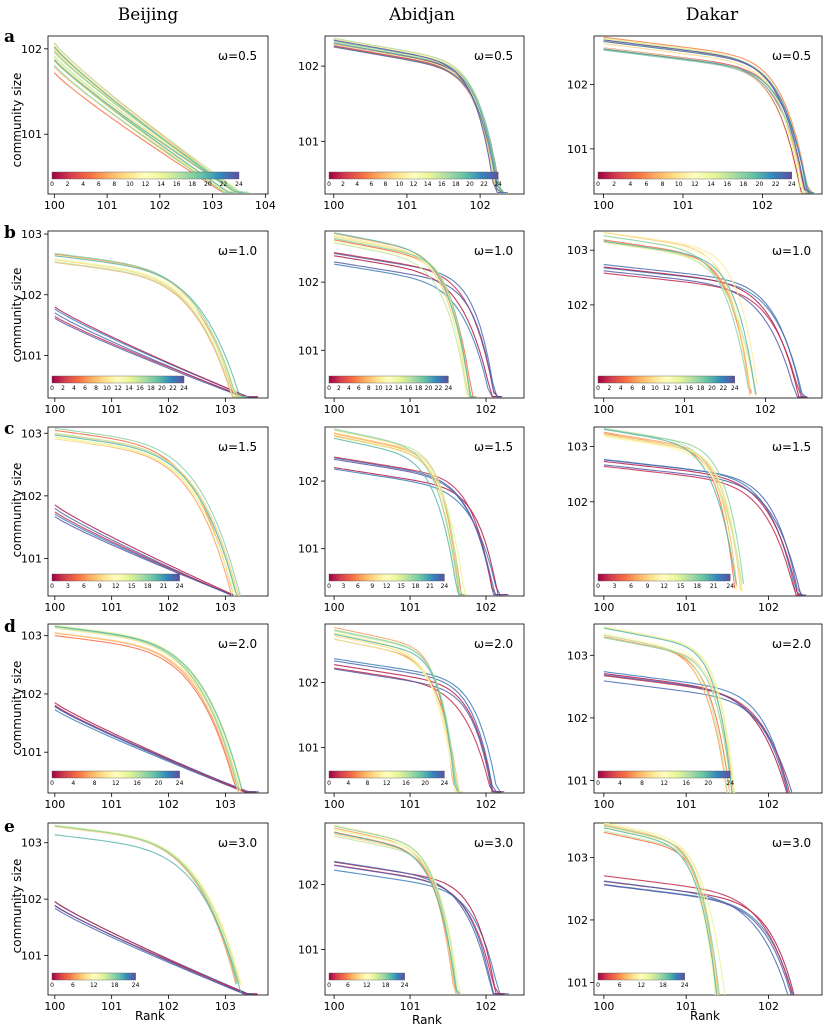 The image size is (831, 1029). What do you see at coordinates (164, 586) in the screenshot?
I see `colorbar-tick-label: 21` at bounding box center [164, 586].